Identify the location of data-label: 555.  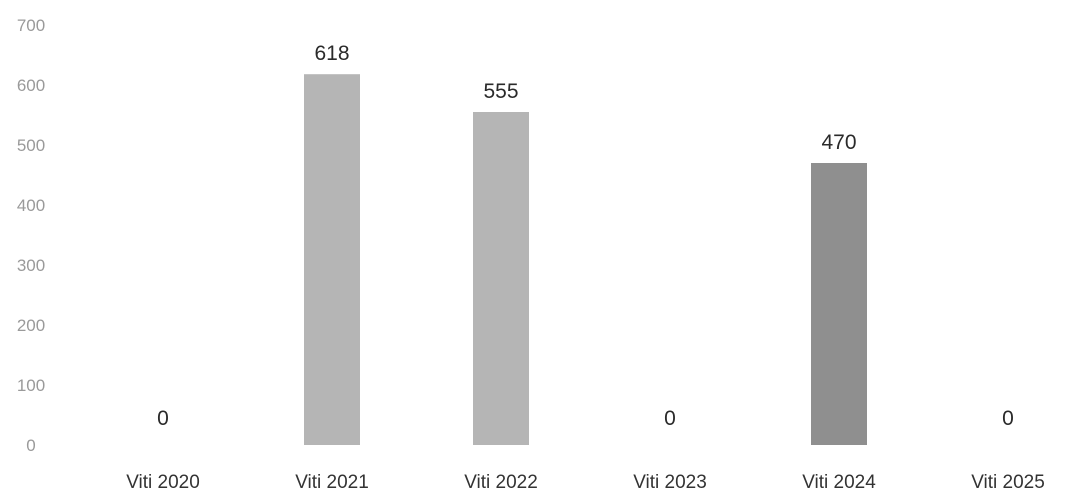
(500, 91).